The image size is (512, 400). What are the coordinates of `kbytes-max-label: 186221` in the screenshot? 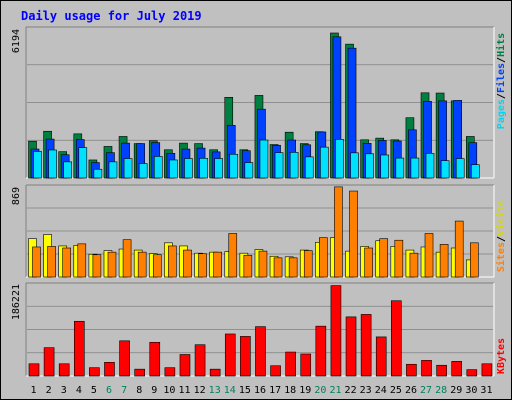 It's located at (16, 302).